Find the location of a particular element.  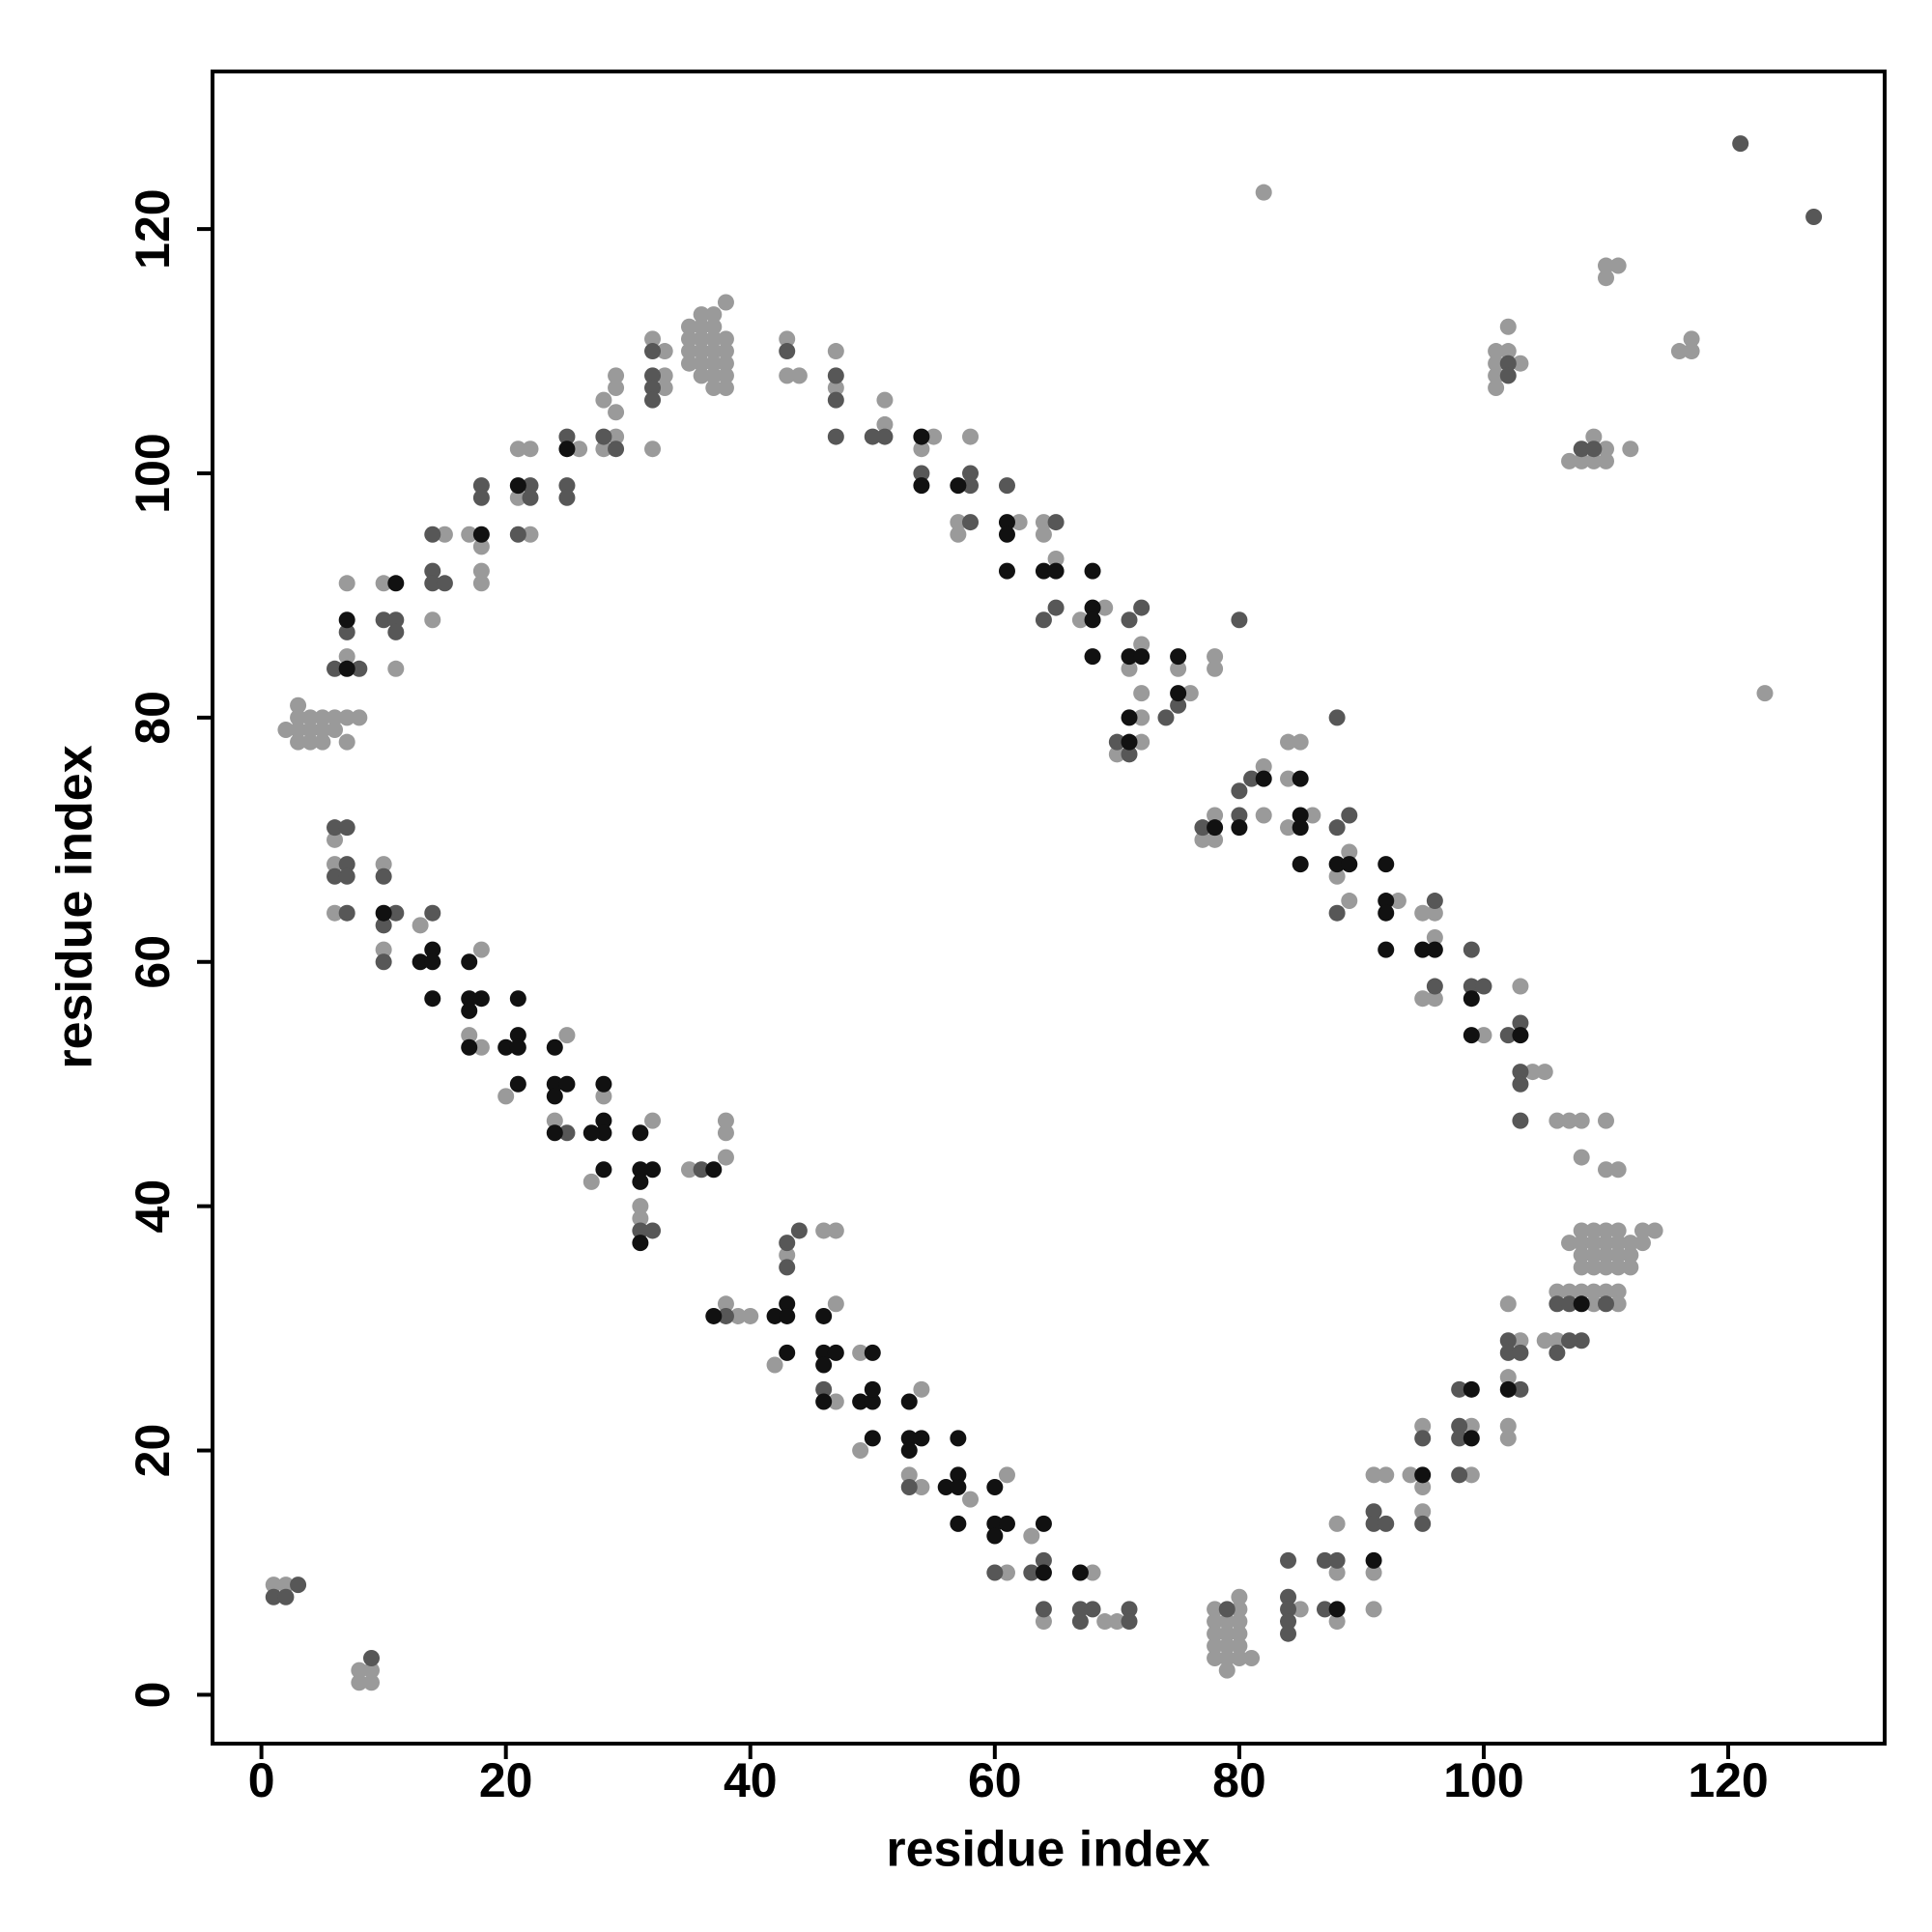

x-tick-label: 40 is located at coordinates (751, 1780).